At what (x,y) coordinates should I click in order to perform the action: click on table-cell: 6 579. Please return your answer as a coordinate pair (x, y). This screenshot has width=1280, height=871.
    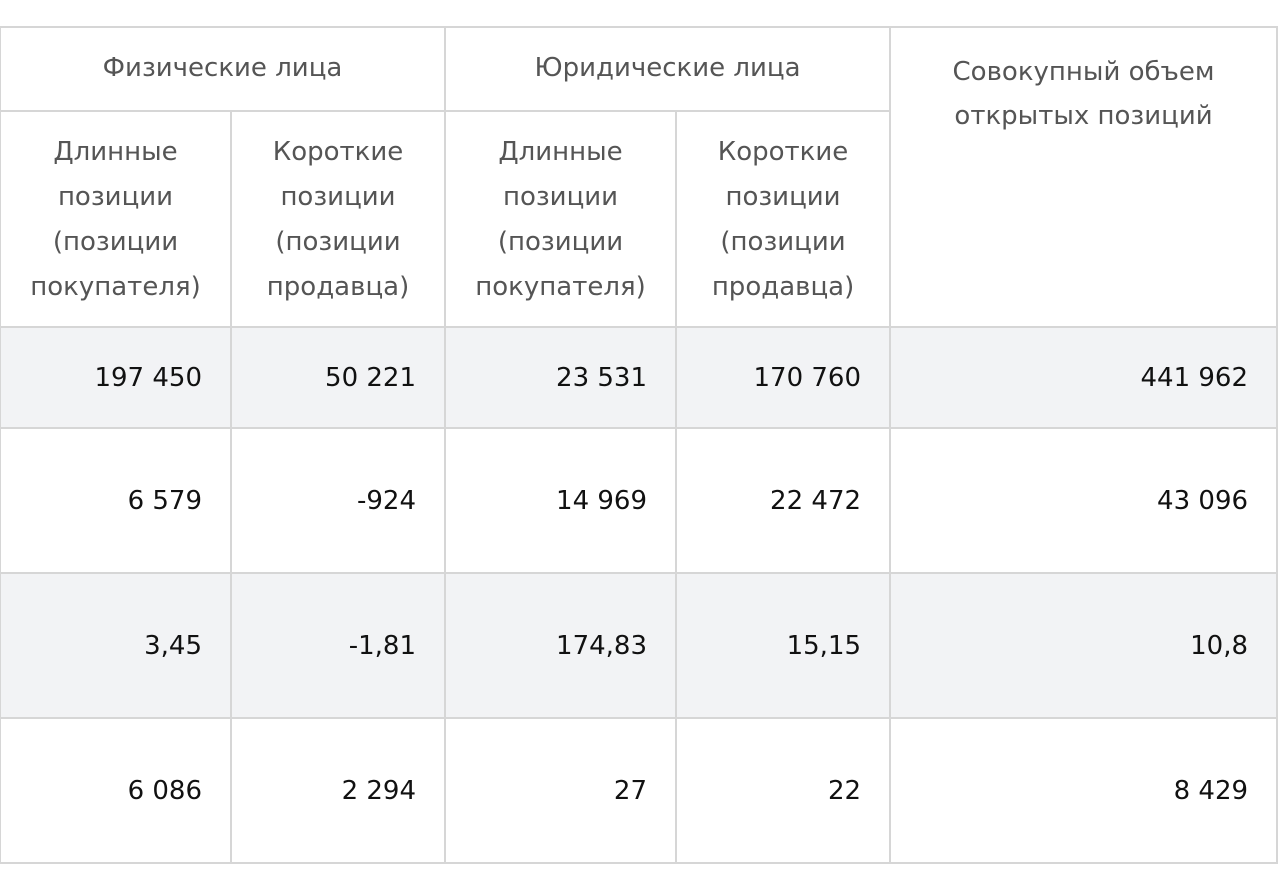
    Looking at the image, I should click on (116, 500).